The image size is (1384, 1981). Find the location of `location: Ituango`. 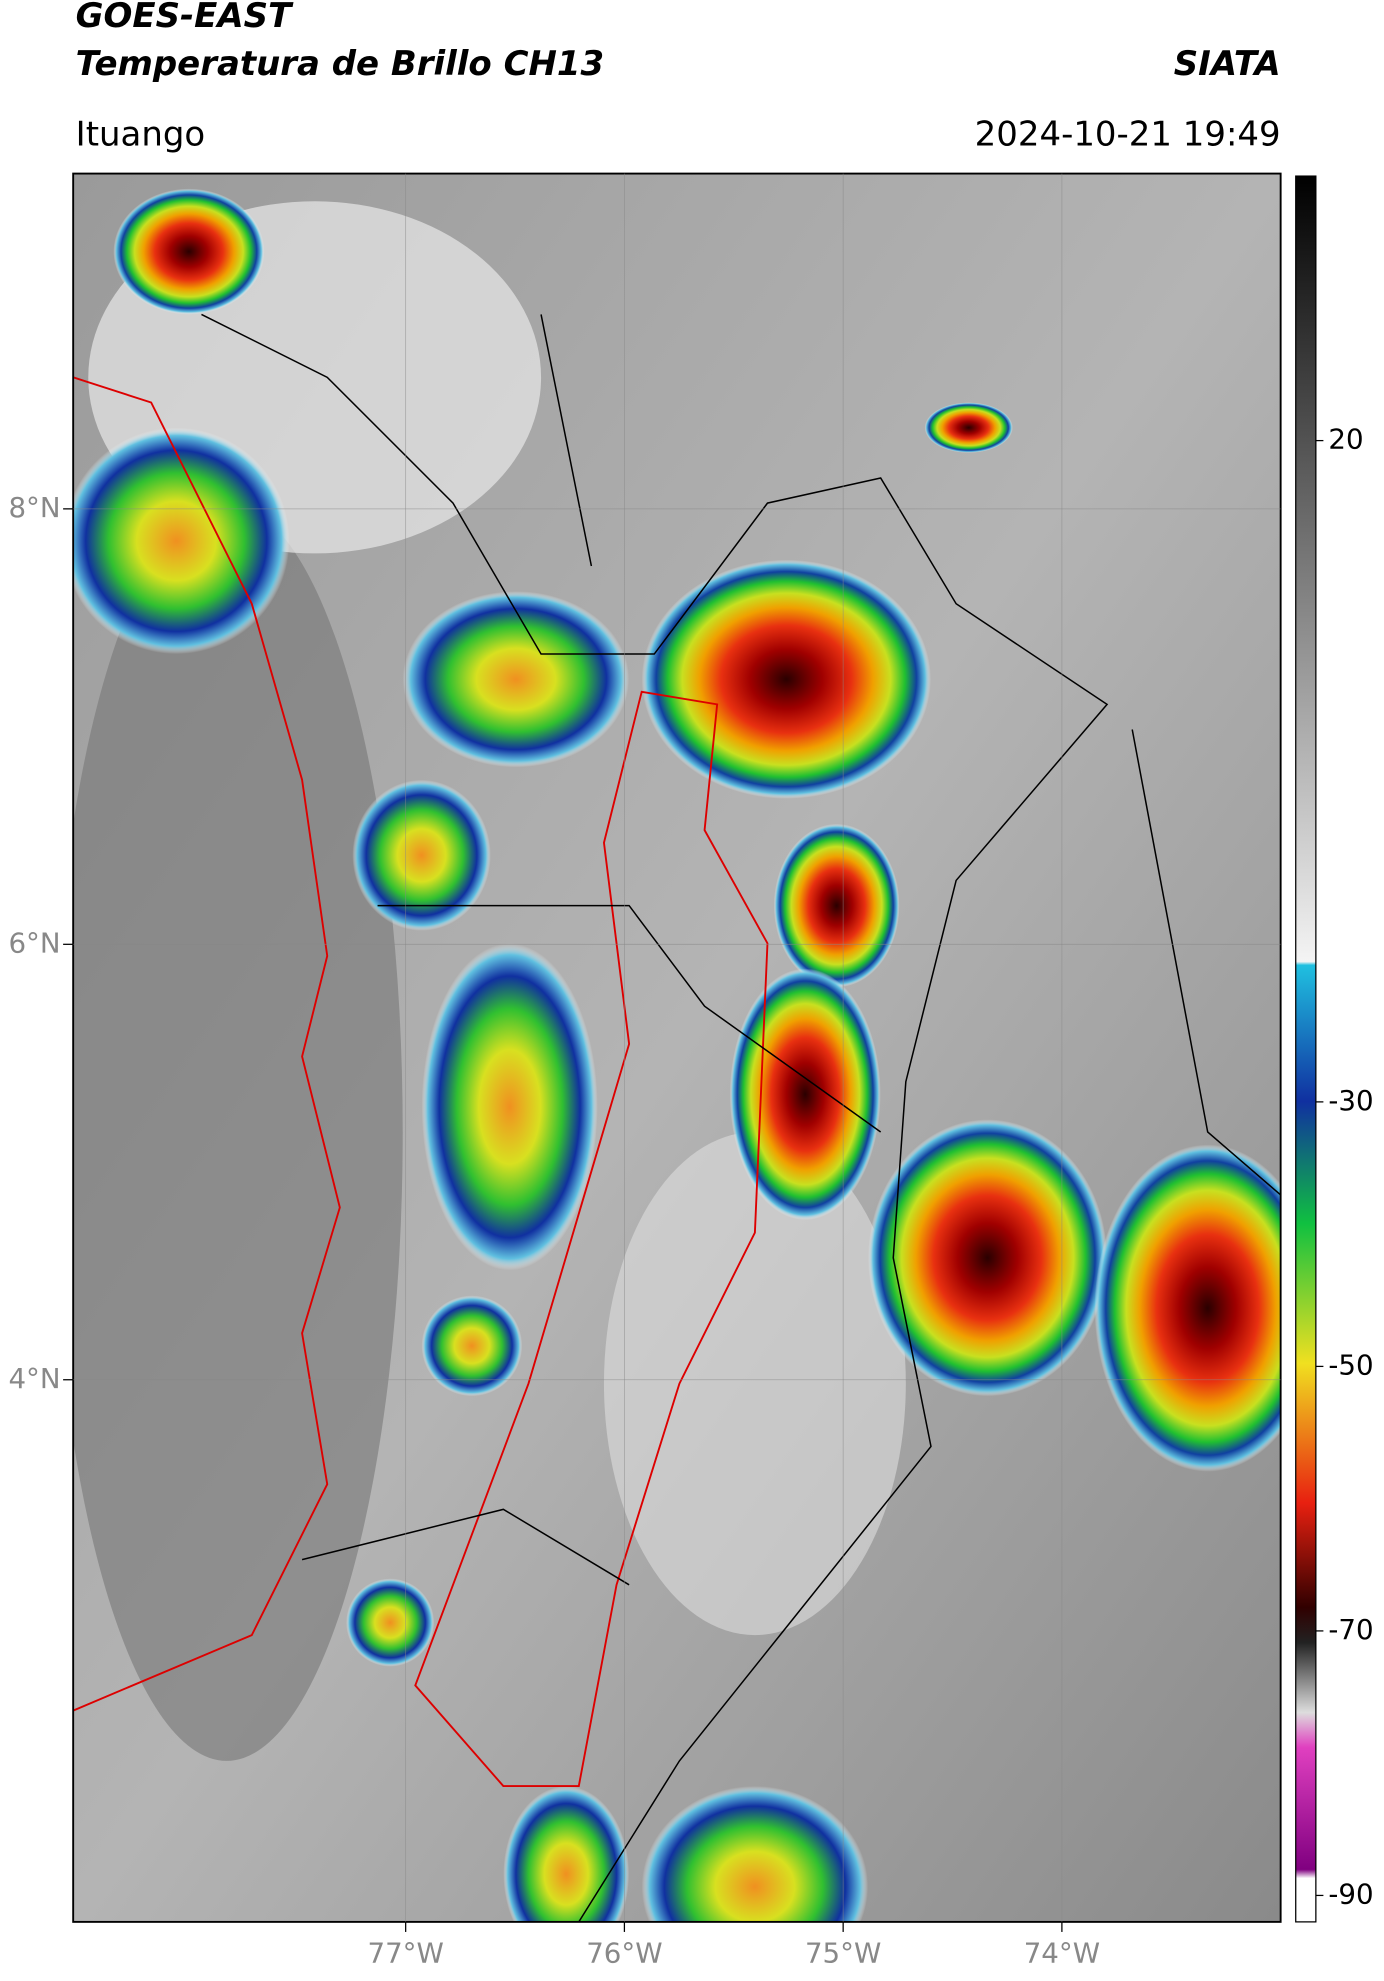

location: Ituango is located at coordinates (141, 134).